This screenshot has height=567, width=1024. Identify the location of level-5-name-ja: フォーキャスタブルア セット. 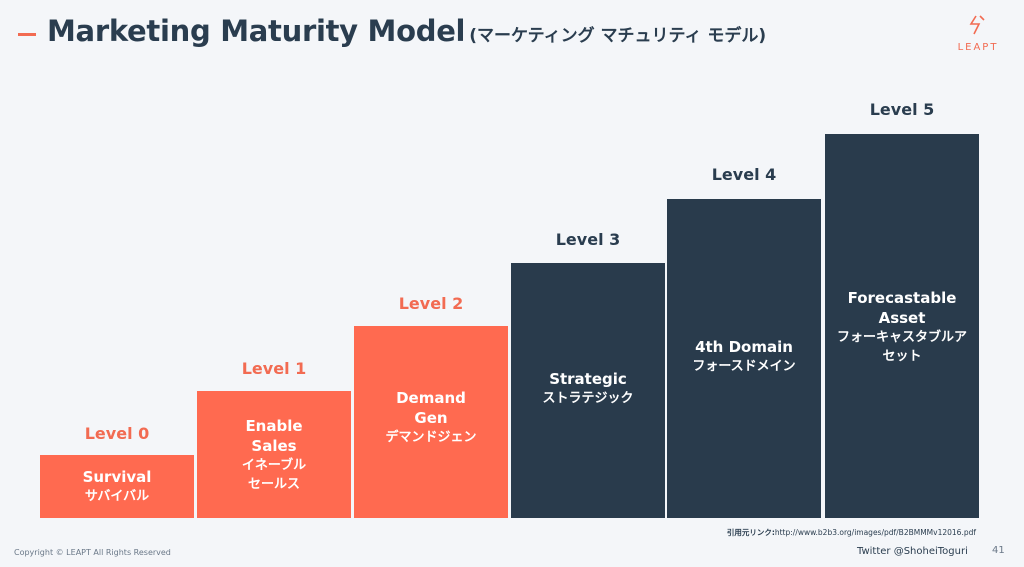
(901, 347).